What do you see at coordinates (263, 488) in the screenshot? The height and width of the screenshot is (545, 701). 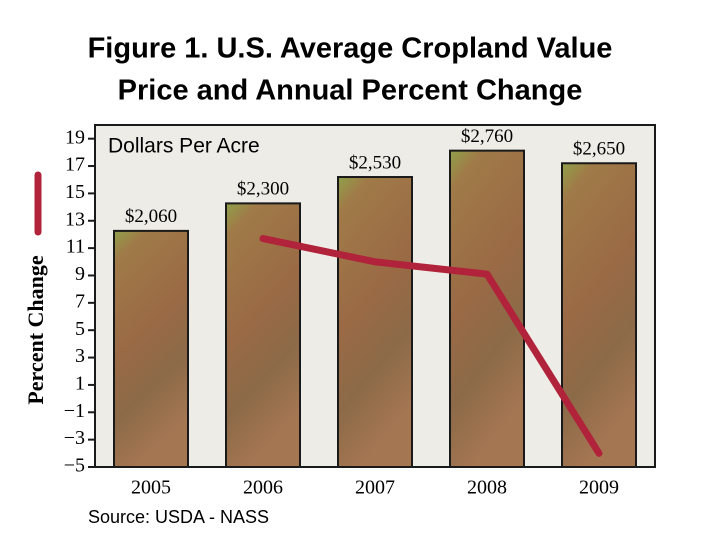 I see `x-tick-label: 2006` at bounding box center [263, 488].